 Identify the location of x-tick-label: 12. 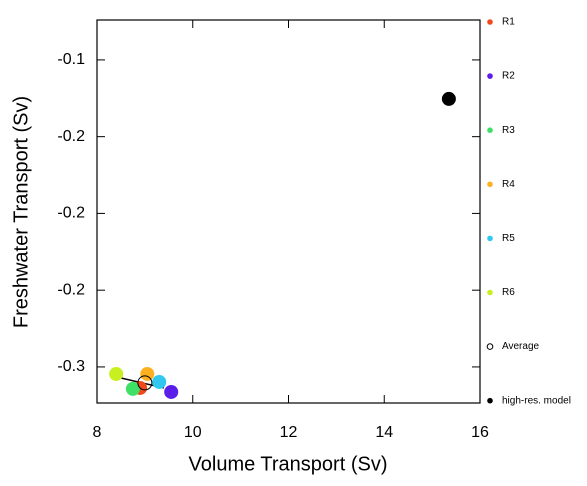
(289, 432).